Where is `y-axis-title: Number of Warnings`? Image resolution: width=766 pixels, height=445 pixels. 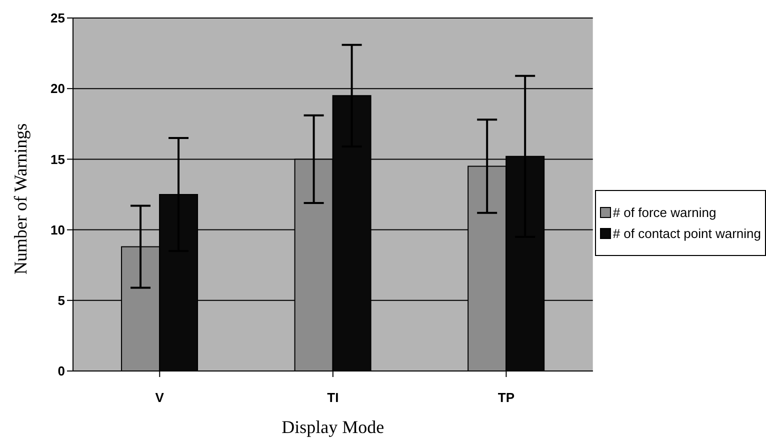 y-axis-title: Number of Warnings is located at coordinates (20, 198).